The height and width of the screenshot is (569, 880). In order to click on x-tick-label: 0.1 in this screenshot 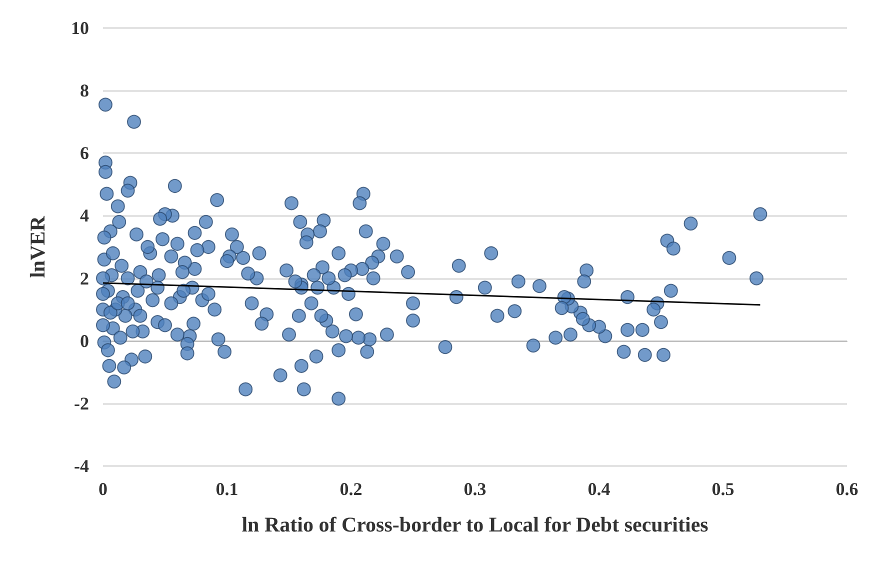, I will do `click(227, 489)`.